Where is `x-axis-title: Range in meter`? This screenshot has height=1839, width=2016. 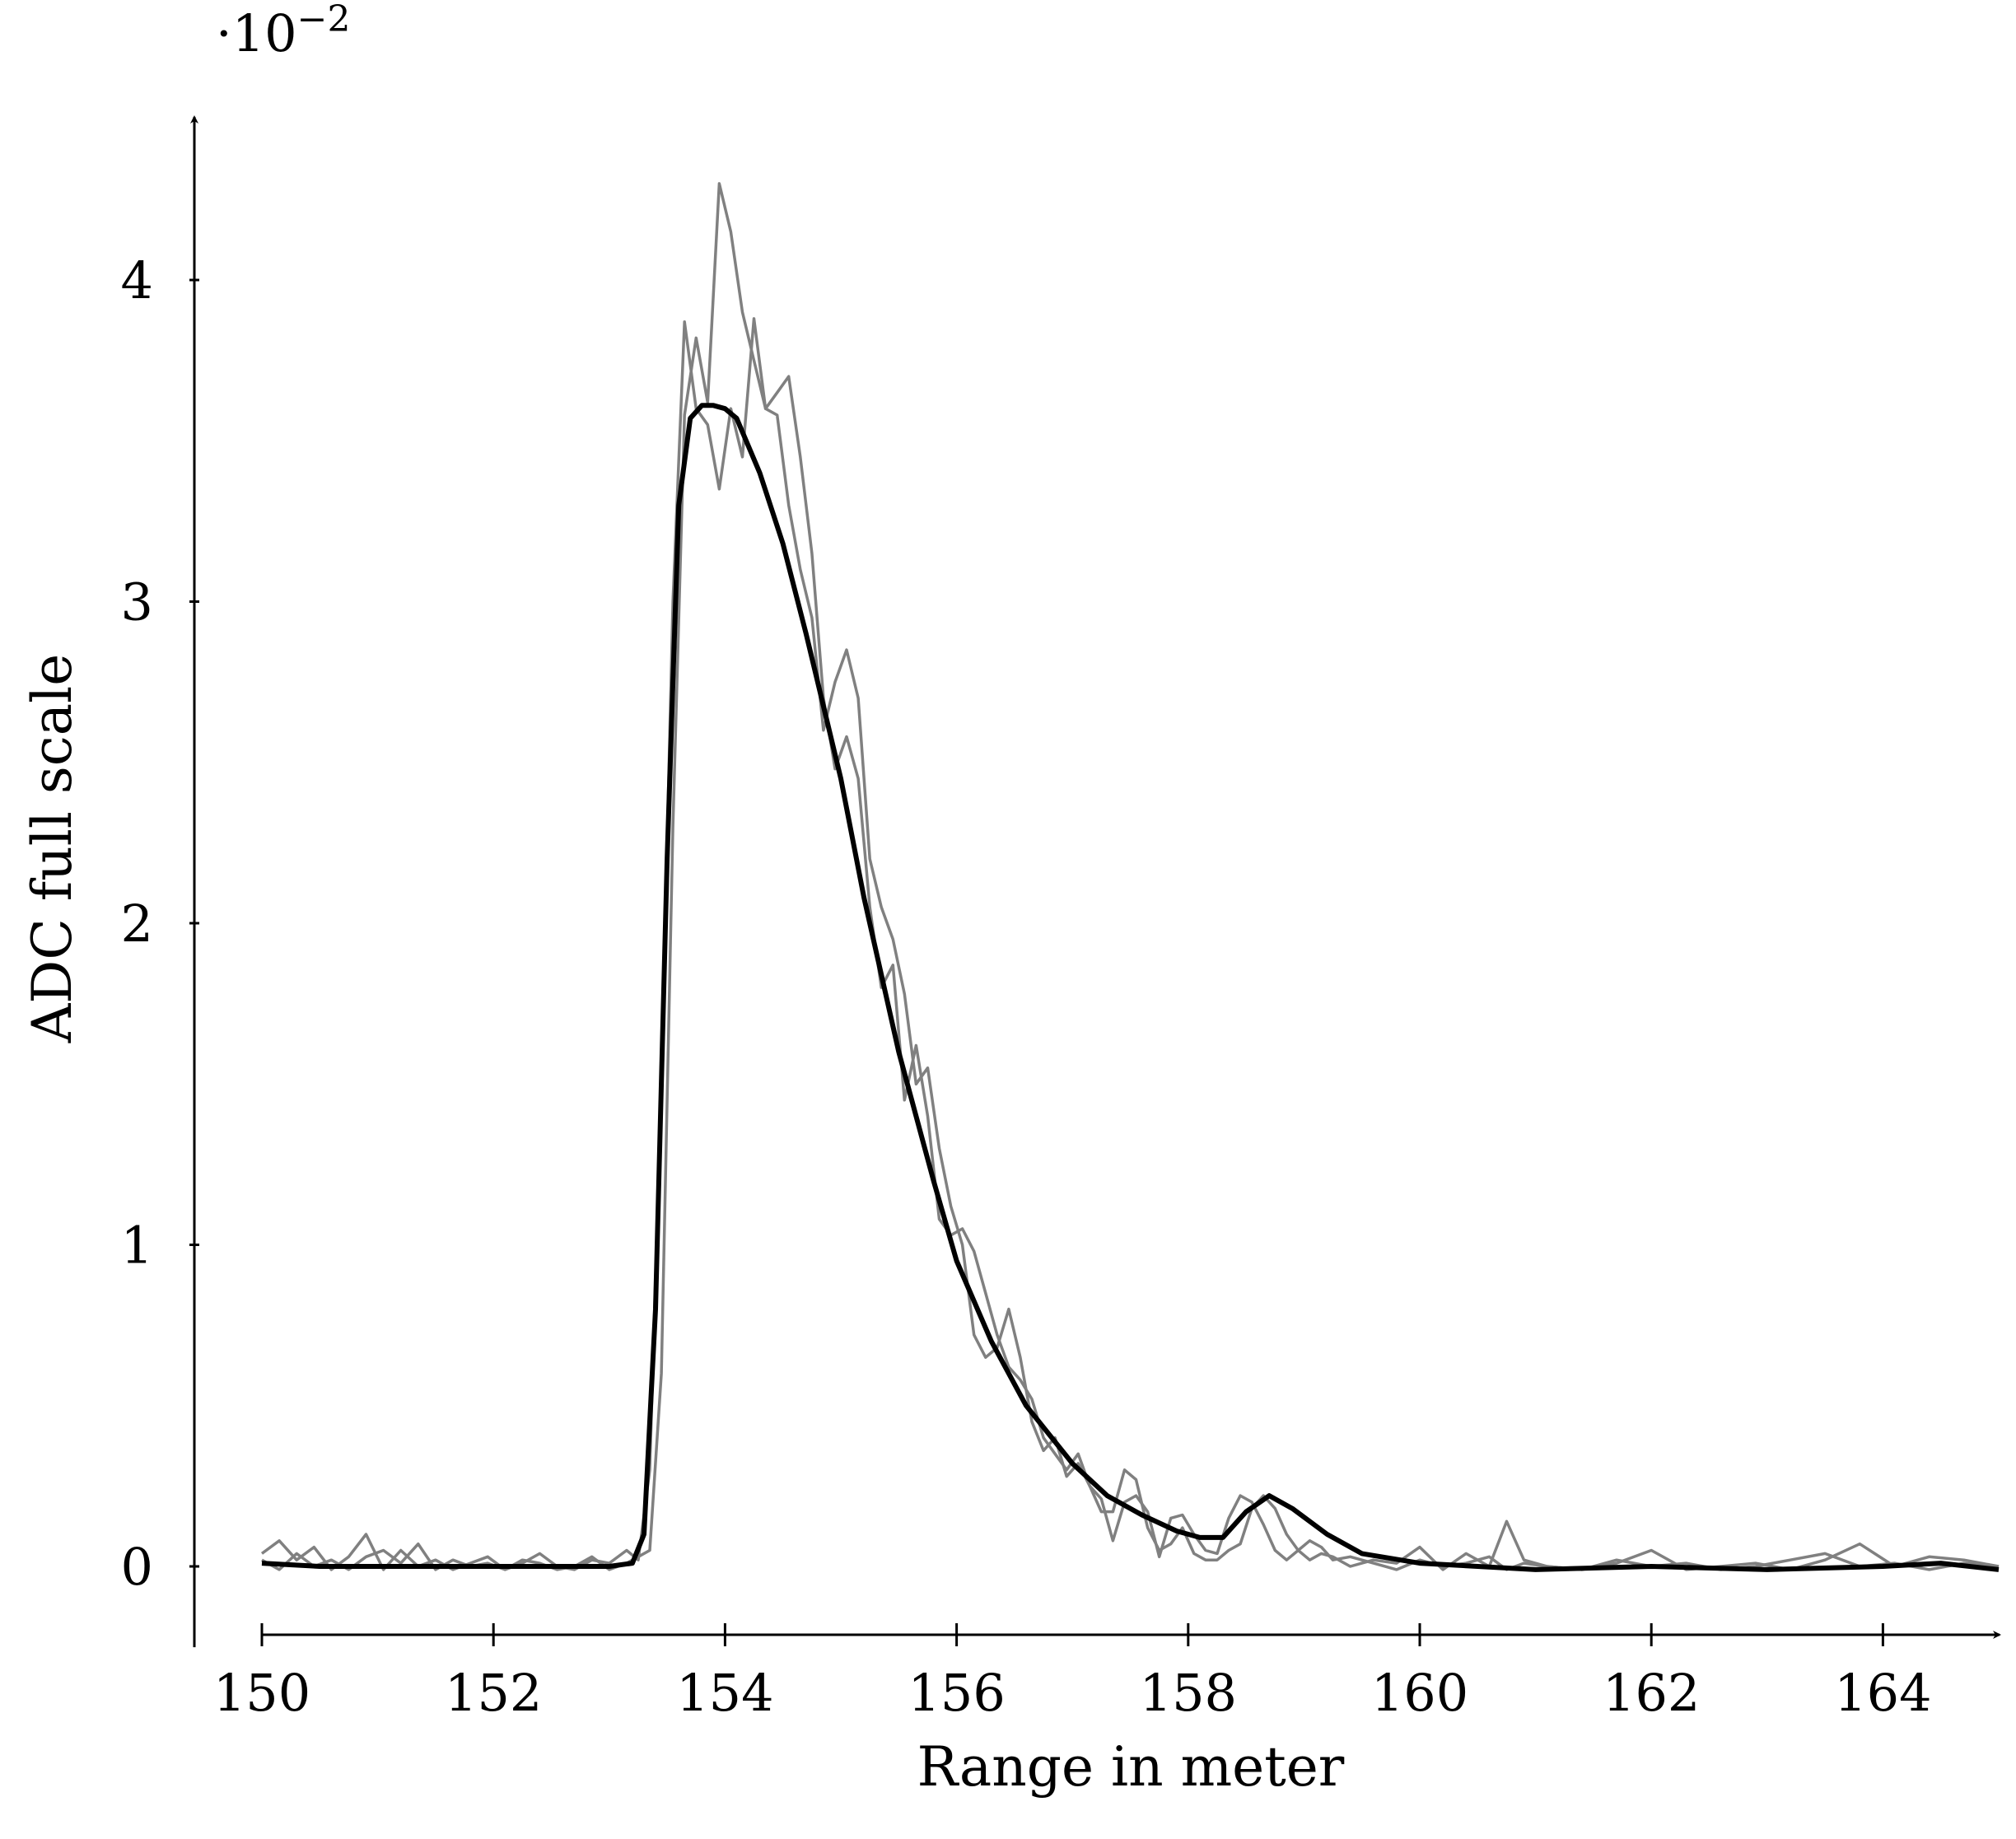
x-axis-title: Range in meter is located at coordinates (1131, 1767).